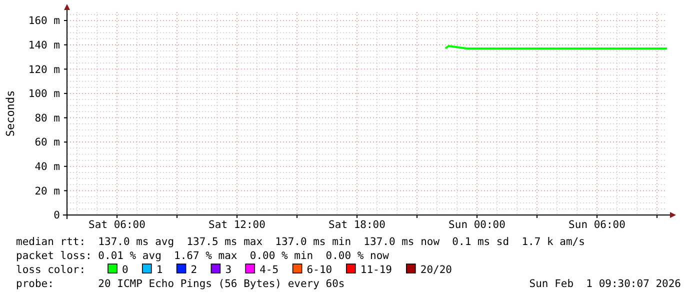 The height and width of the screenshot is (297, 697). I want to click on y-tick-label: 20 m, so click(47, 191).